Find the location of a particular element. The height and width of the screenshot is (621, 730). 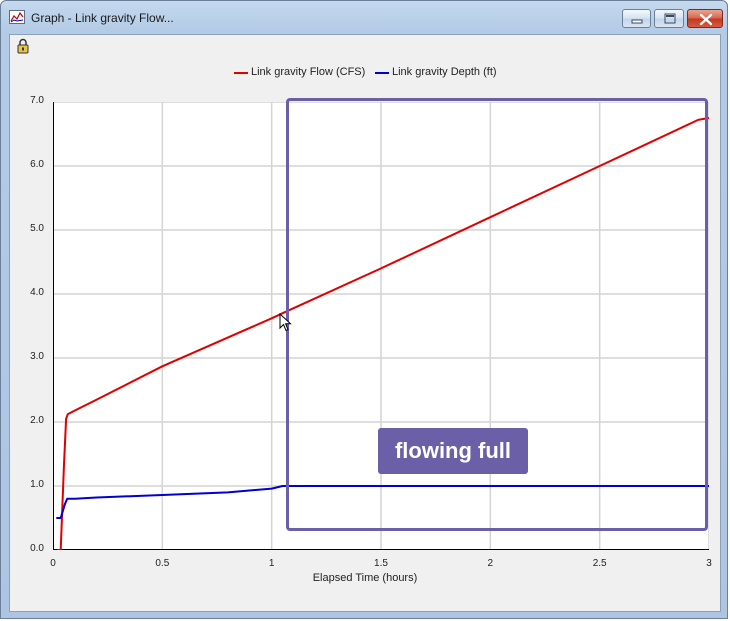

maximize-button is located at coordinates (669, 18).